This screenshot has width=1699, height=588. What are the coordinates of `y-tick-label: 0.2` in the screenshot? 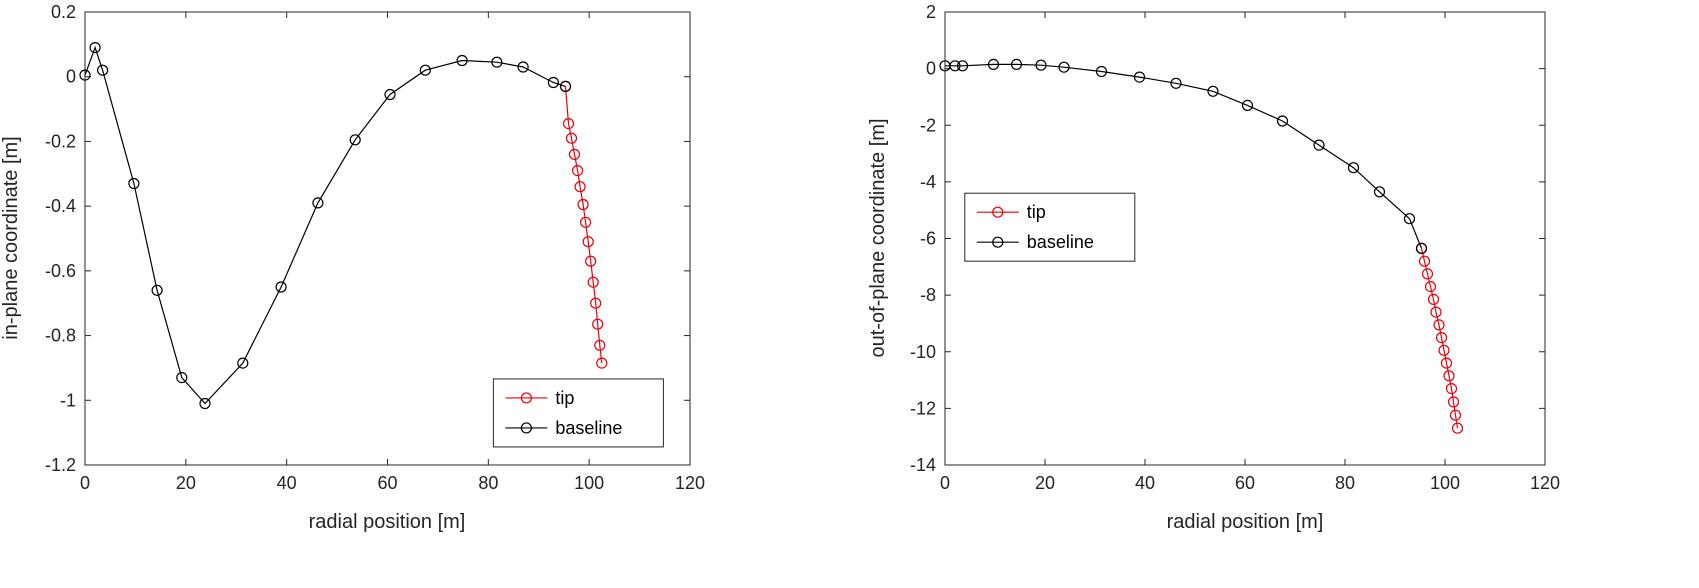 It's located at (63, 12).